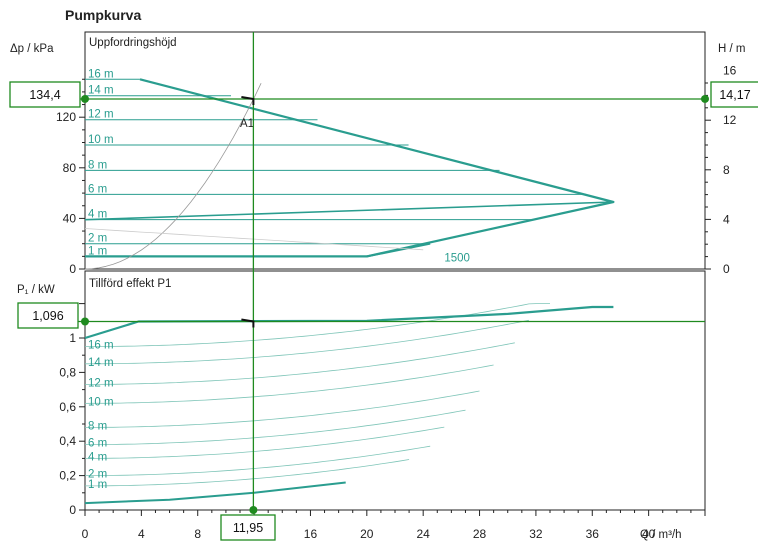 The height and width of the screenshot is (548, 758). What do you see at coordinates (72, 510) in the screenshot?
I see `y-power-tick-label: 0` at bounding box center [72, 510].